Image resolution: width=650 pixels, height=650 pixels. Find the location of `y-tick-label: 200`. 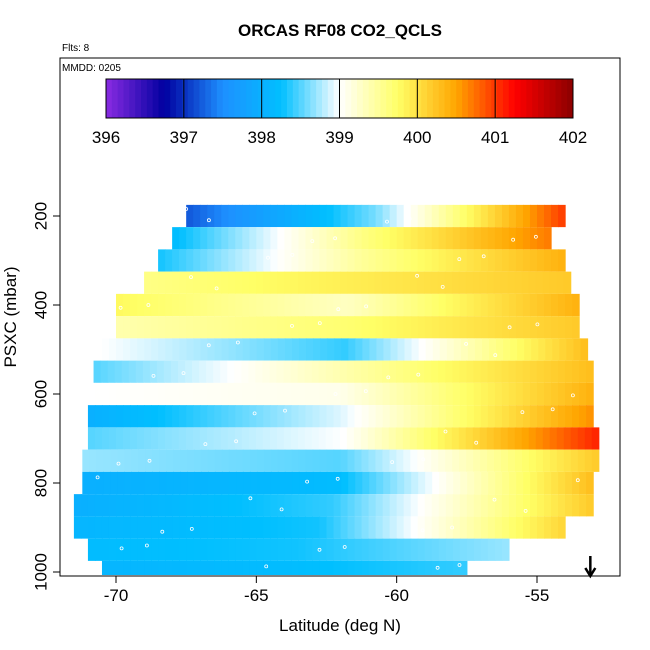

y-tick-label: 200 is located at coordinates (40, 216).